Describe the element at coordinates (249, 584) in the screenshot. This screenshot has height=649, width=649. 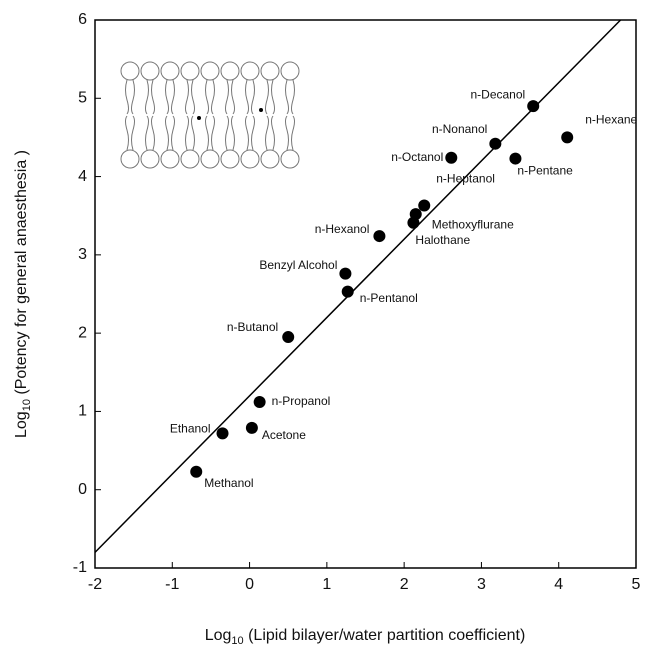
I see `x-tick-label: 0` at that location.